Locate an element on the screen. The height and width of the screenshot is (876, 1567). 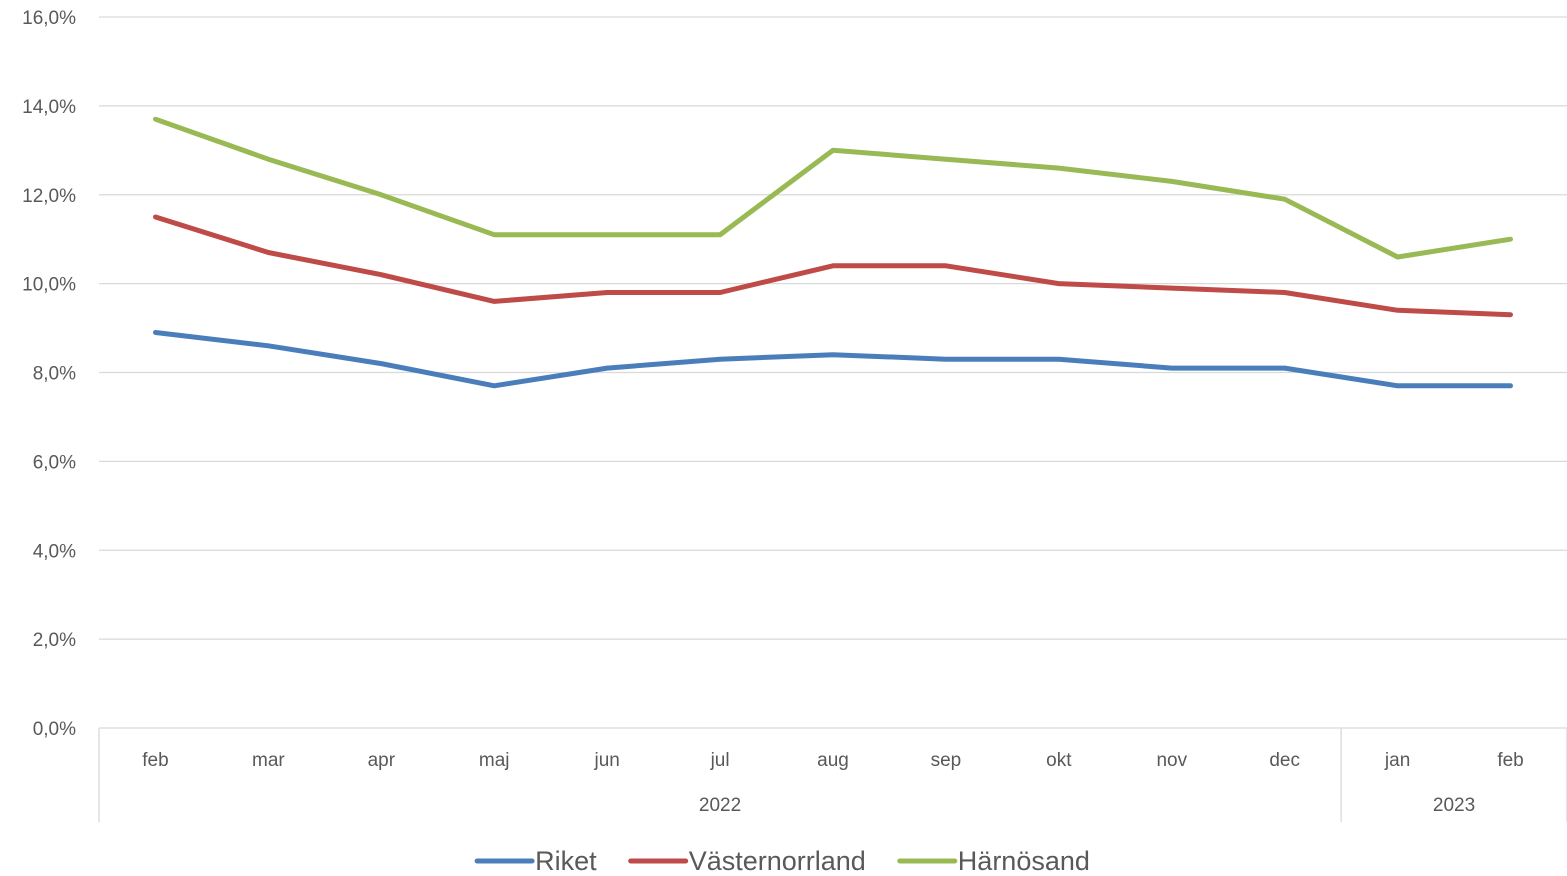
y-tick-label: 8,0% is located at coordinates (54, 374).